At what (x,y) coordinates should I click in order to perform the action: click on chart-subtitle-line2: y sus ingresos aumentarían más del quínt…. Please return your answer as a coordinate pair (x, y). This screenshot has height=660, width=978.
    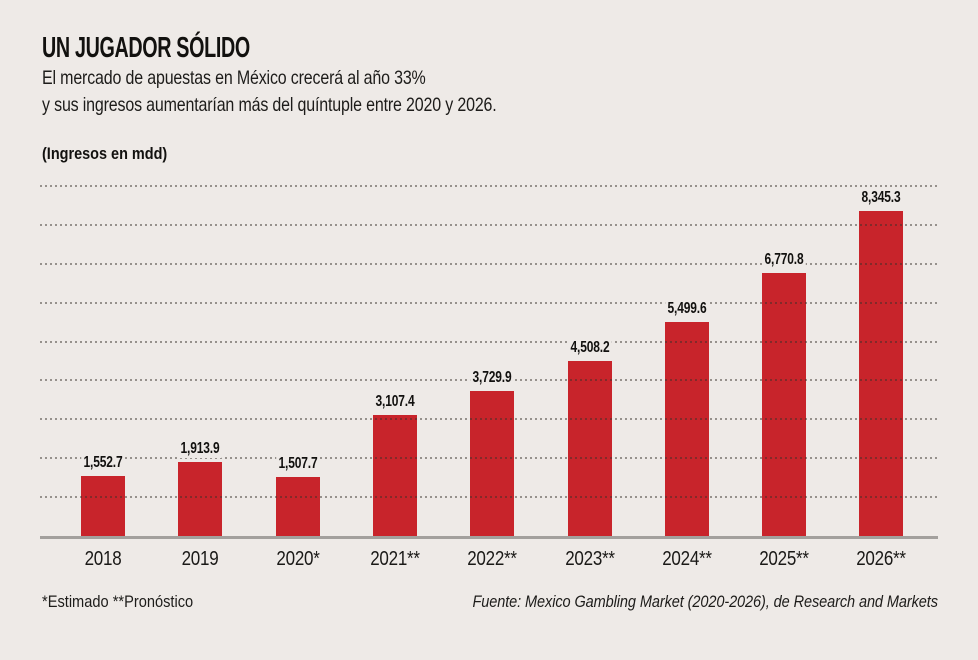
    Looking at the image, I should click on (269, 105).